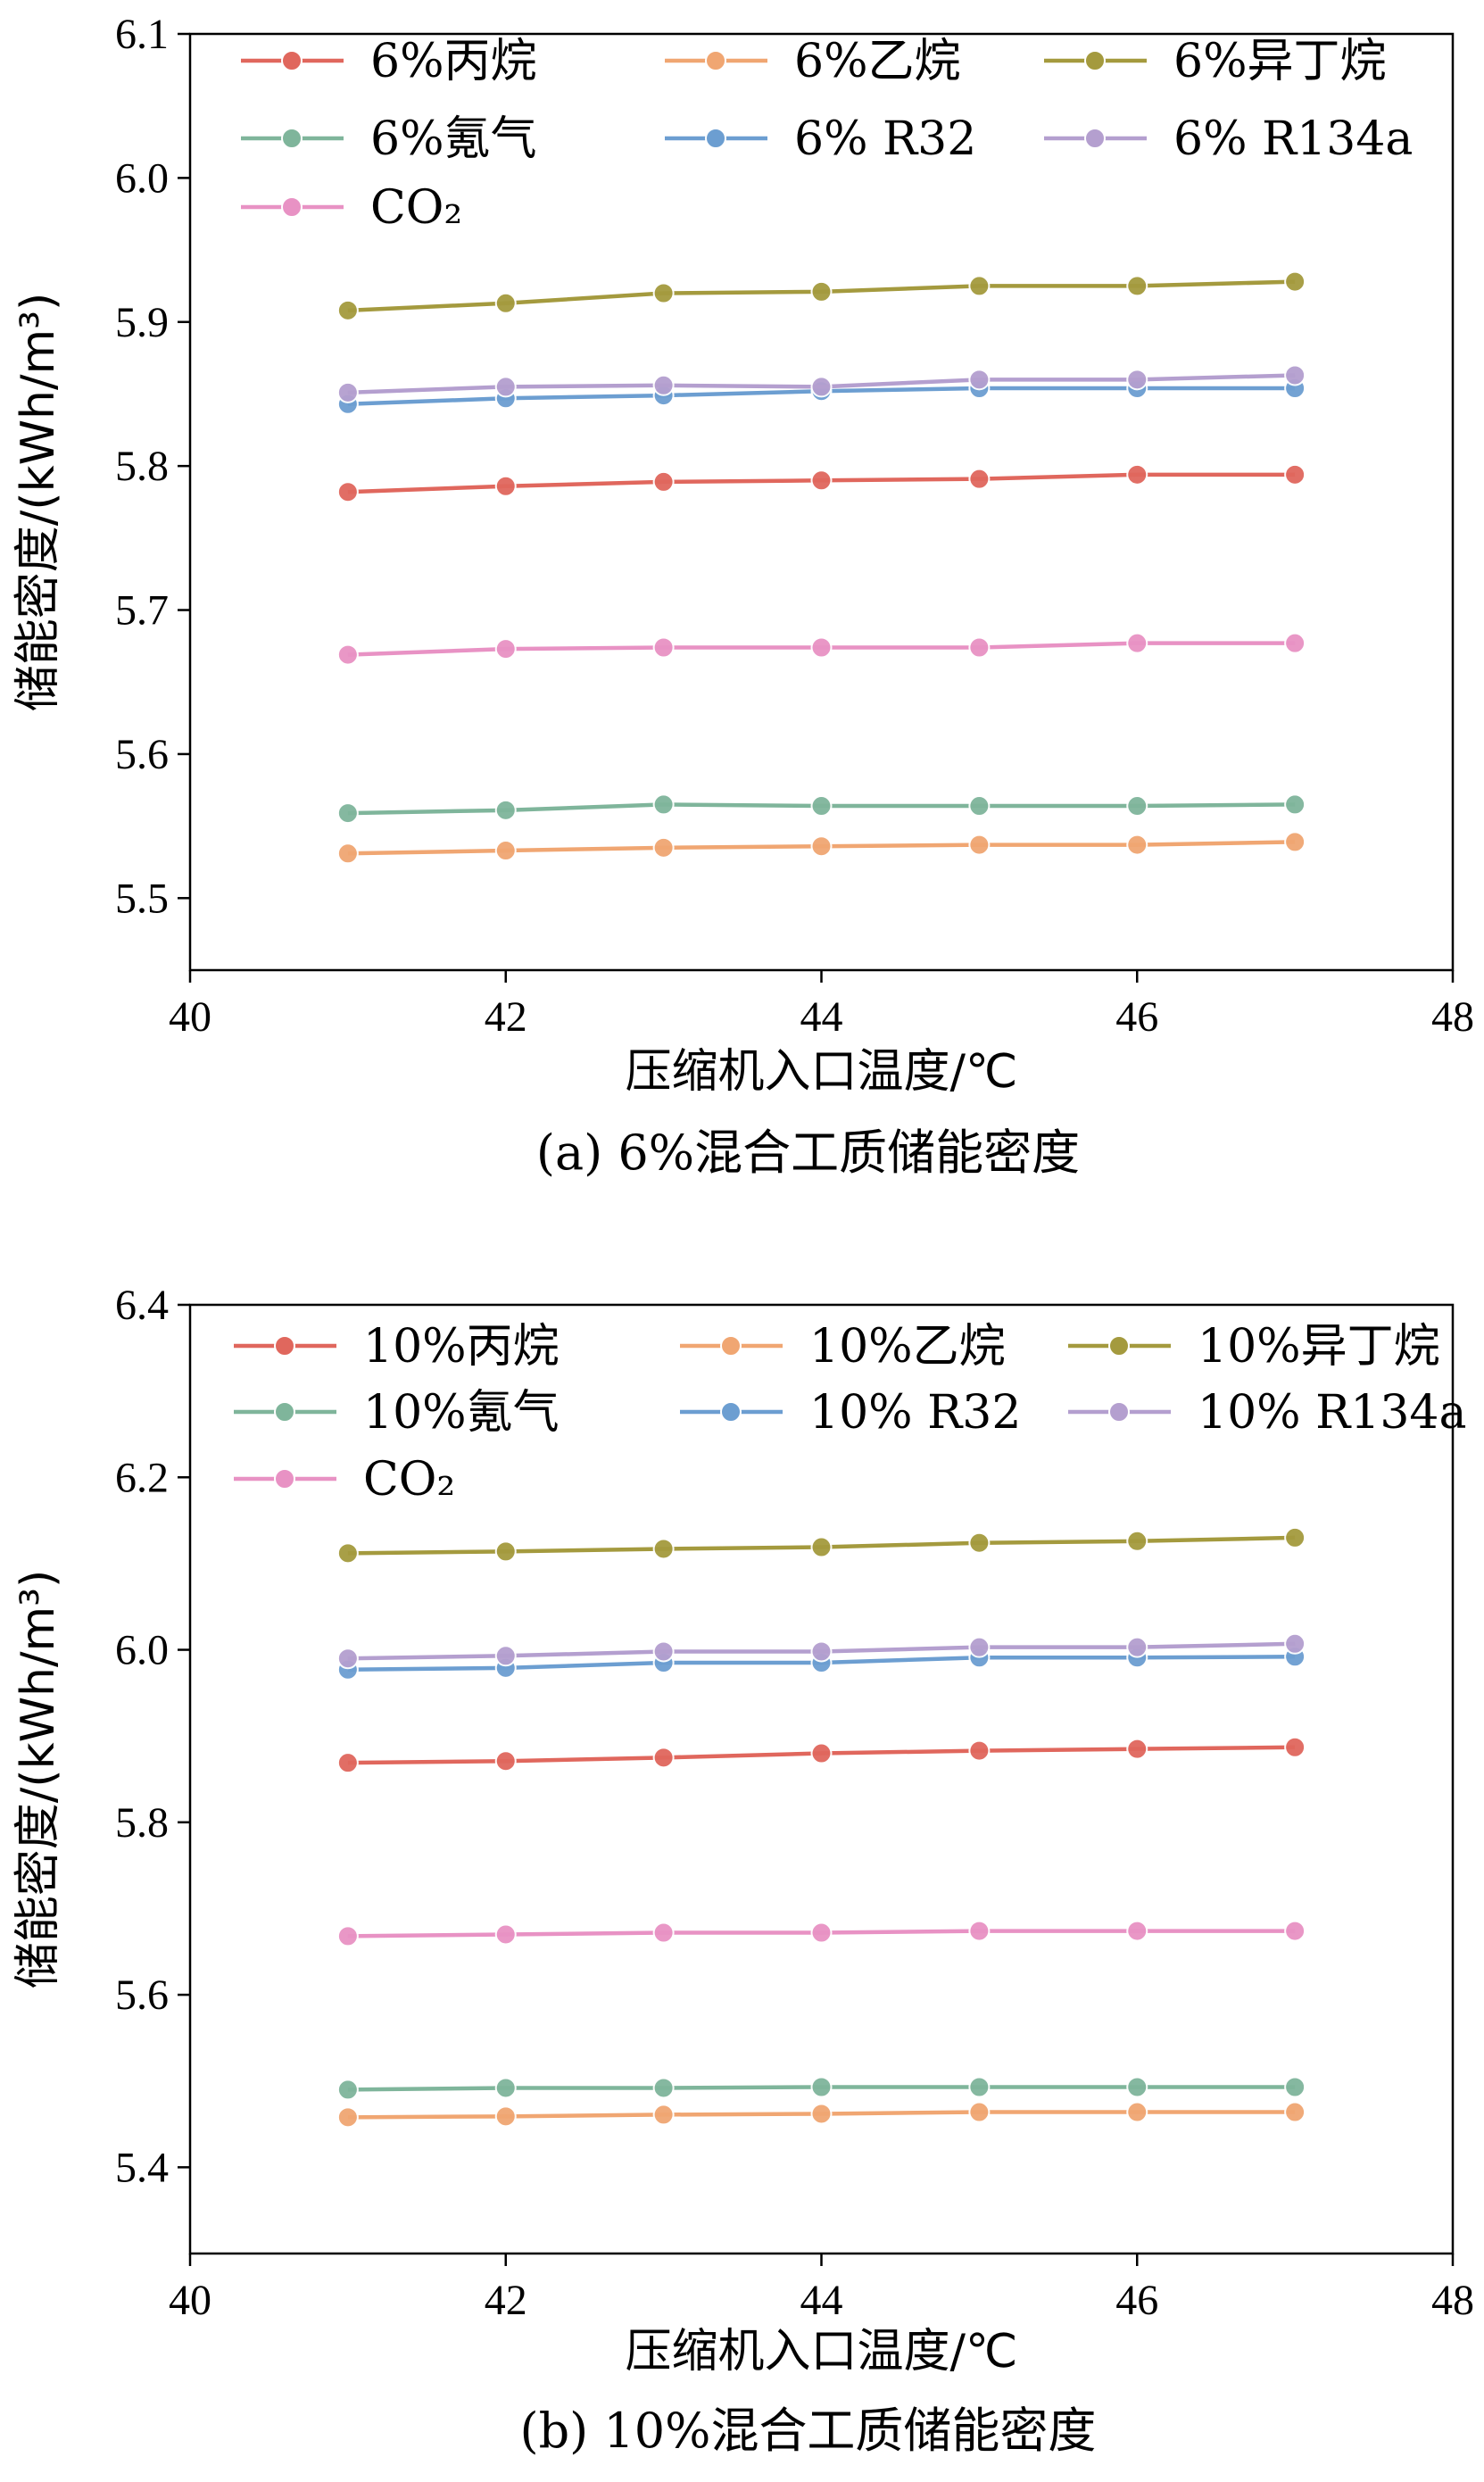  What do you see at coordinates (915, 1413) in the screenshot?
I see `legend-label: 10% R32` at bounding box center [915, 1413].